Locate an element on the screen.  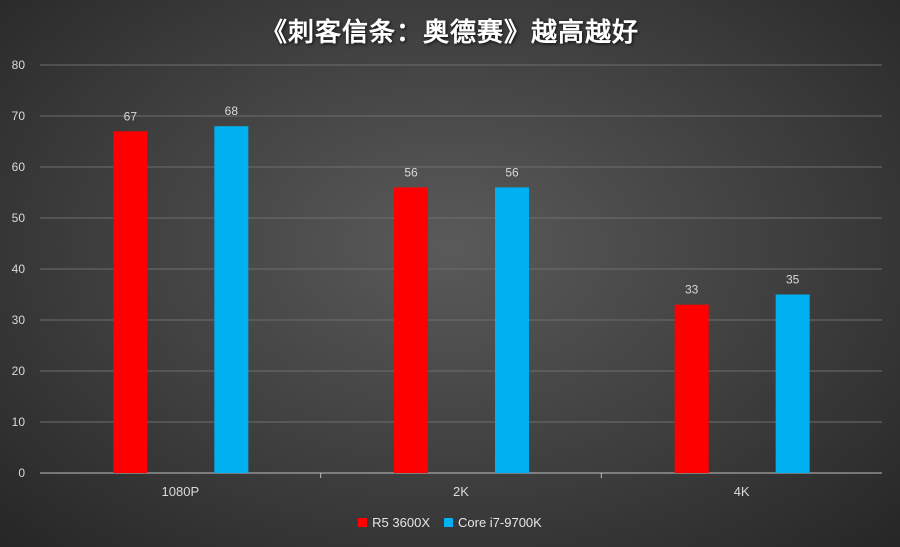
chart-title: 《刺客信条：奥德赛》越高越好 is located at coordinates (449, 33).